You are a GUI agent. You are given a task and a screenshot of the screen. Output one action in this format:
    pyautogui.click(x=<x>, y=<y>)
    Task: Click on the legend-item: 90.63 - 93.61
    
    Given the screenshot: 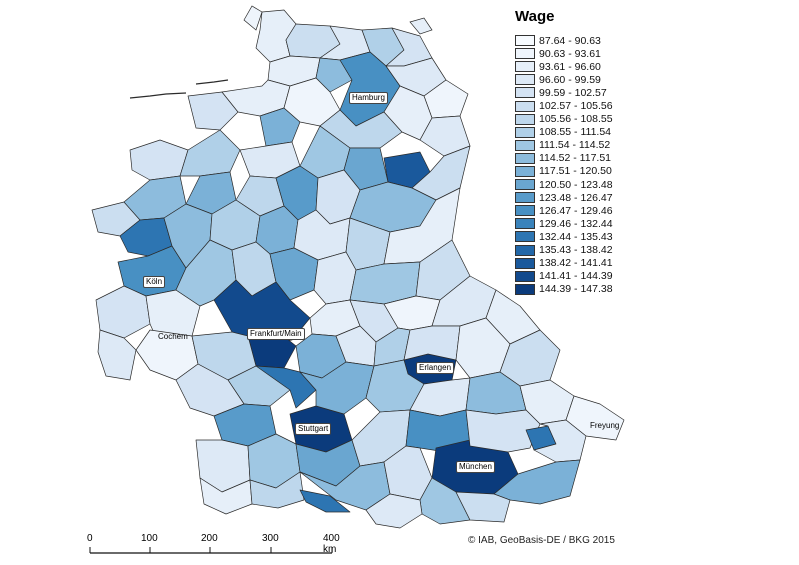 What is the action you would take?
    pyautogui.click(x=564, y=53)
    